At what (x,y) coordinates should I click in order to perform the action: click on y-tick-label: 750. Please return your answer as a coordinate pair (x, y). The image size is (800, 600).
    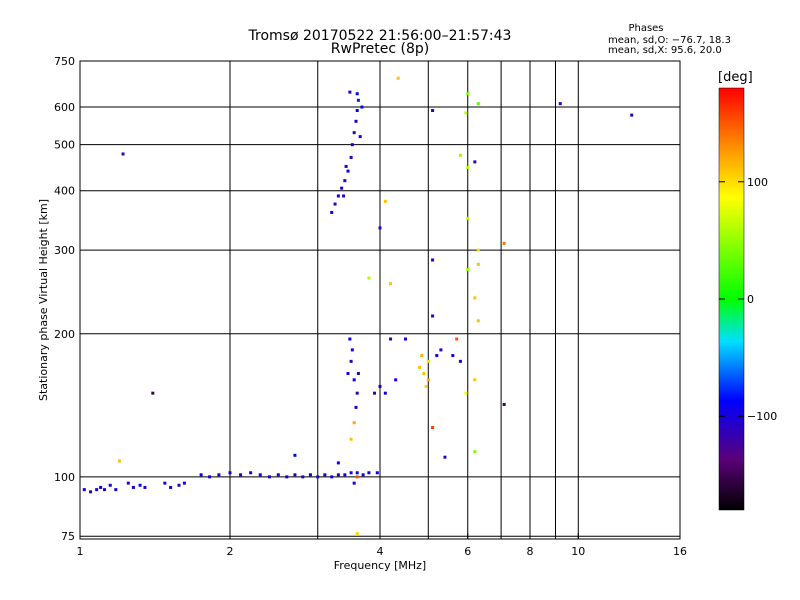
    Looking at the image, I should click on (64, 61).